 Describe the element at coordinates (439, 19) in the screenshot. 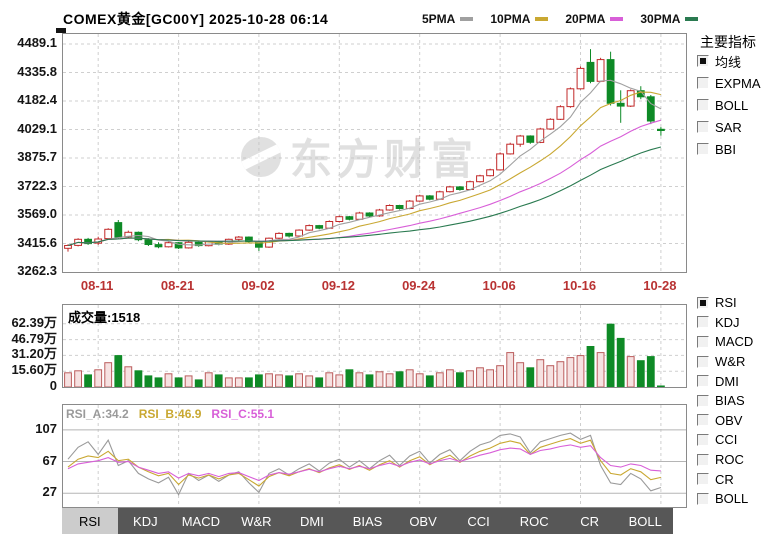

I see `legend-label: 5PMA` at that location.